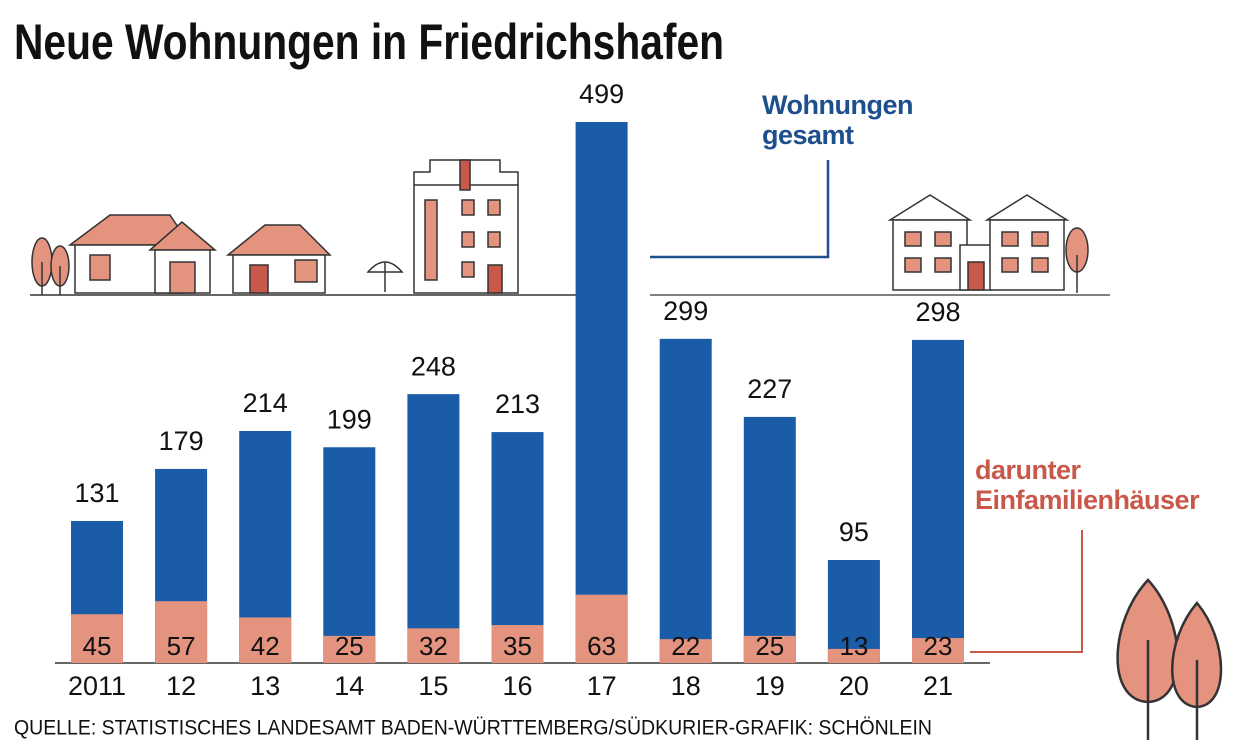 The width and height of the screenshot is (1240, 755). I want to click on x-tick-label: 12, so click(181, 686).